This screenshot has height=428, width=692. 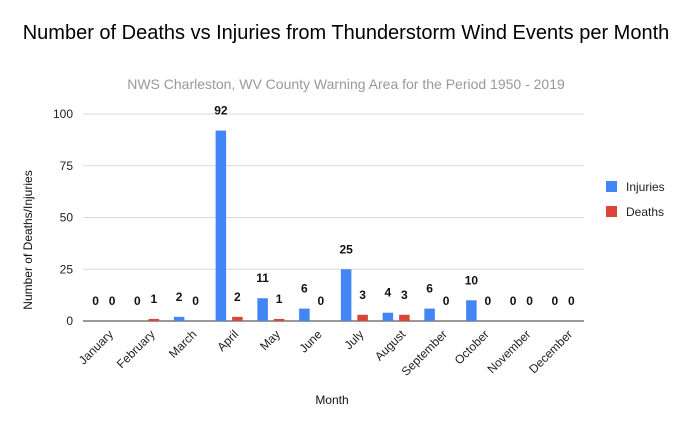 I want to click on data-label: 25, so click(x=346, y=249).